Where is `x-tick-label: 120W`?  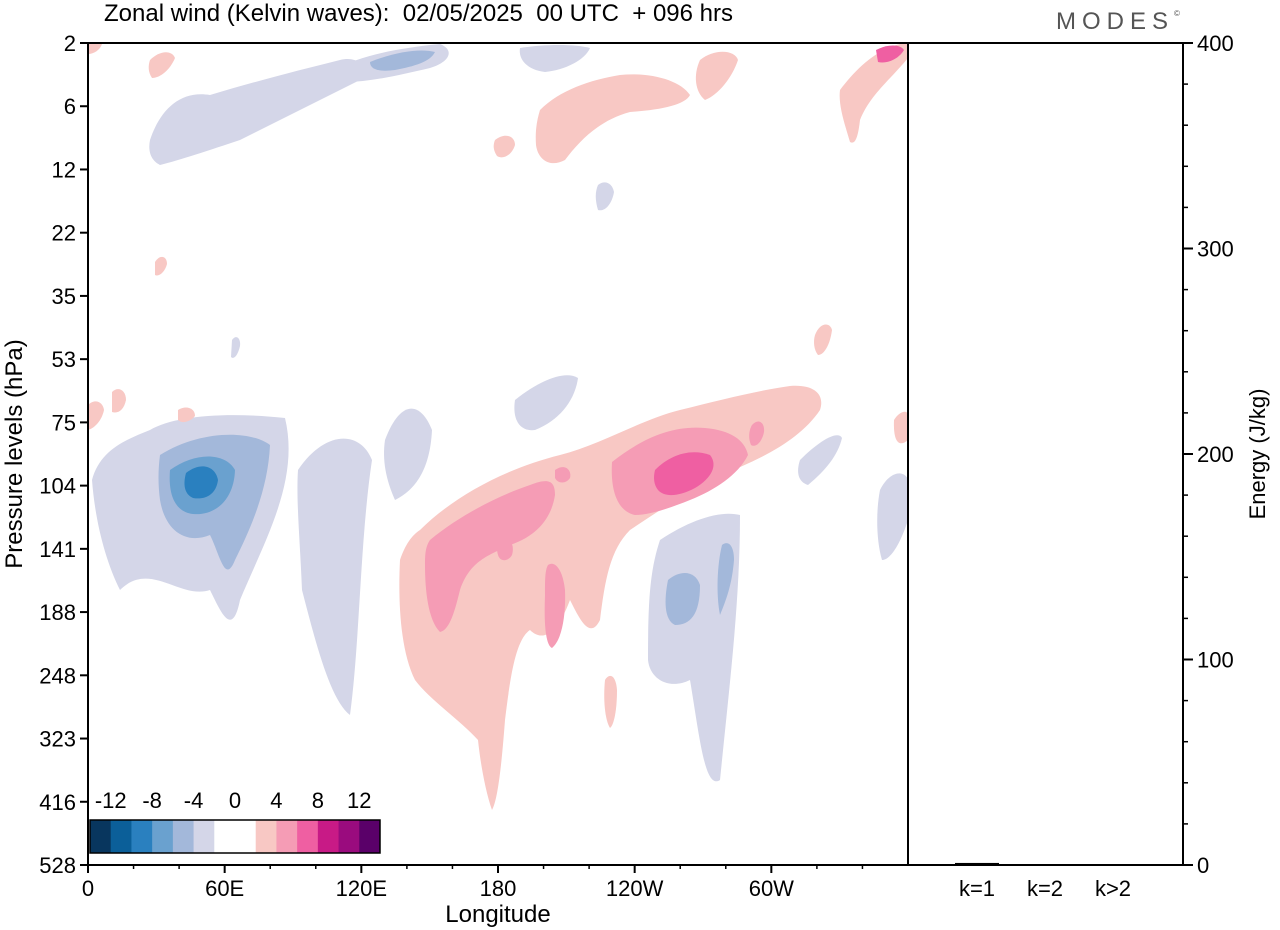 x-tick-label: 120W is located at coordinates (635, 888).